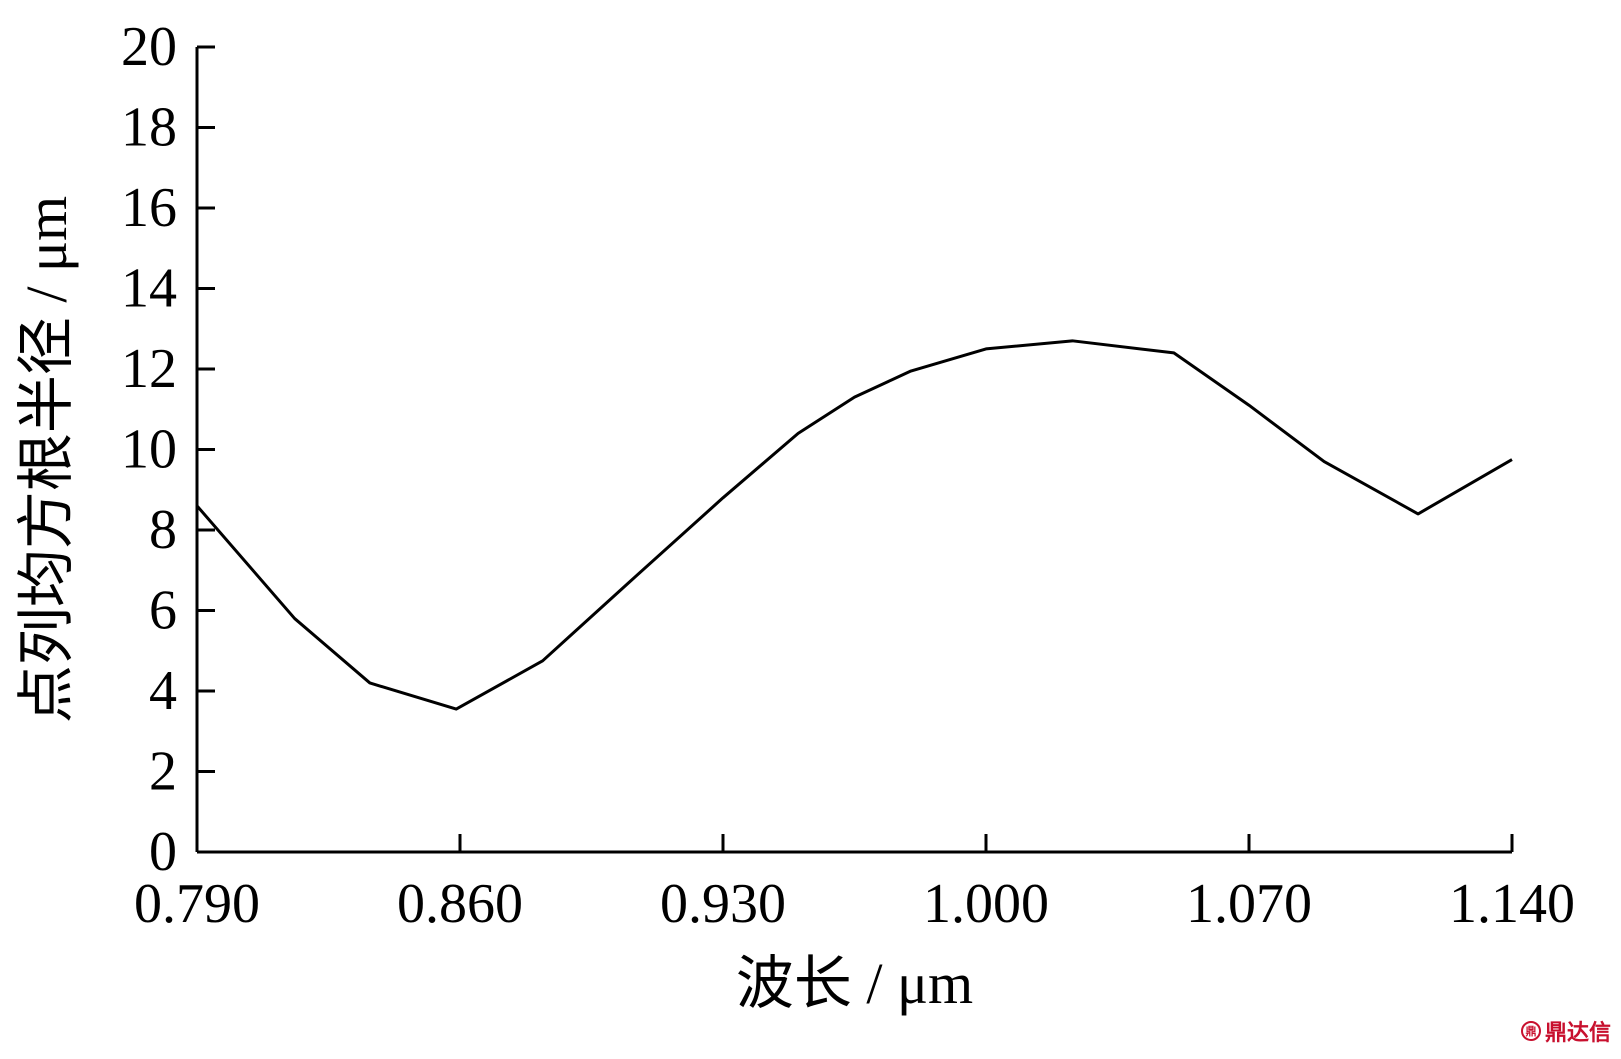 This screenshot has width=1621, height=1059. Describe the element at coordinates (149, 369) in the screenshot. I see `y-tick-label: 12` at that location.